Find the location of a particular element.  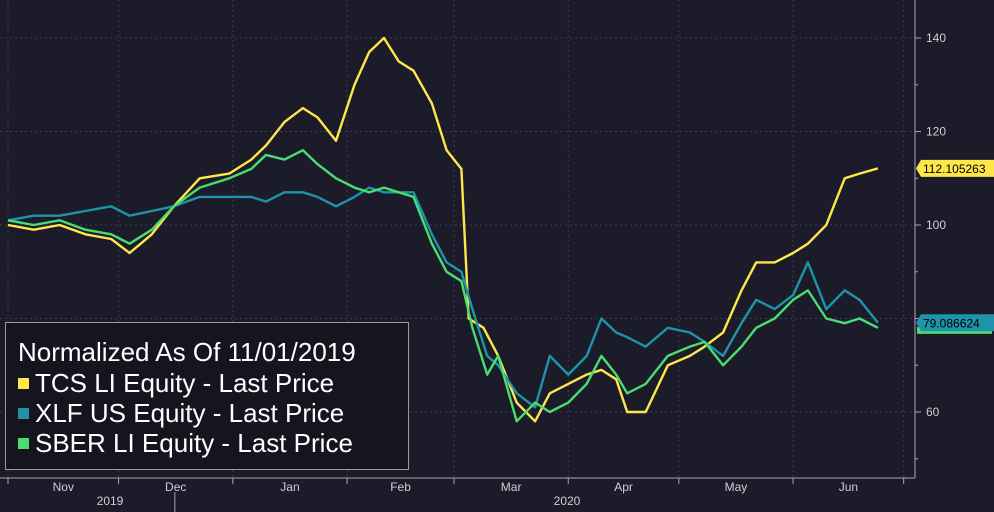

legend-swatch-xlf is located at coordinates (23, 413).